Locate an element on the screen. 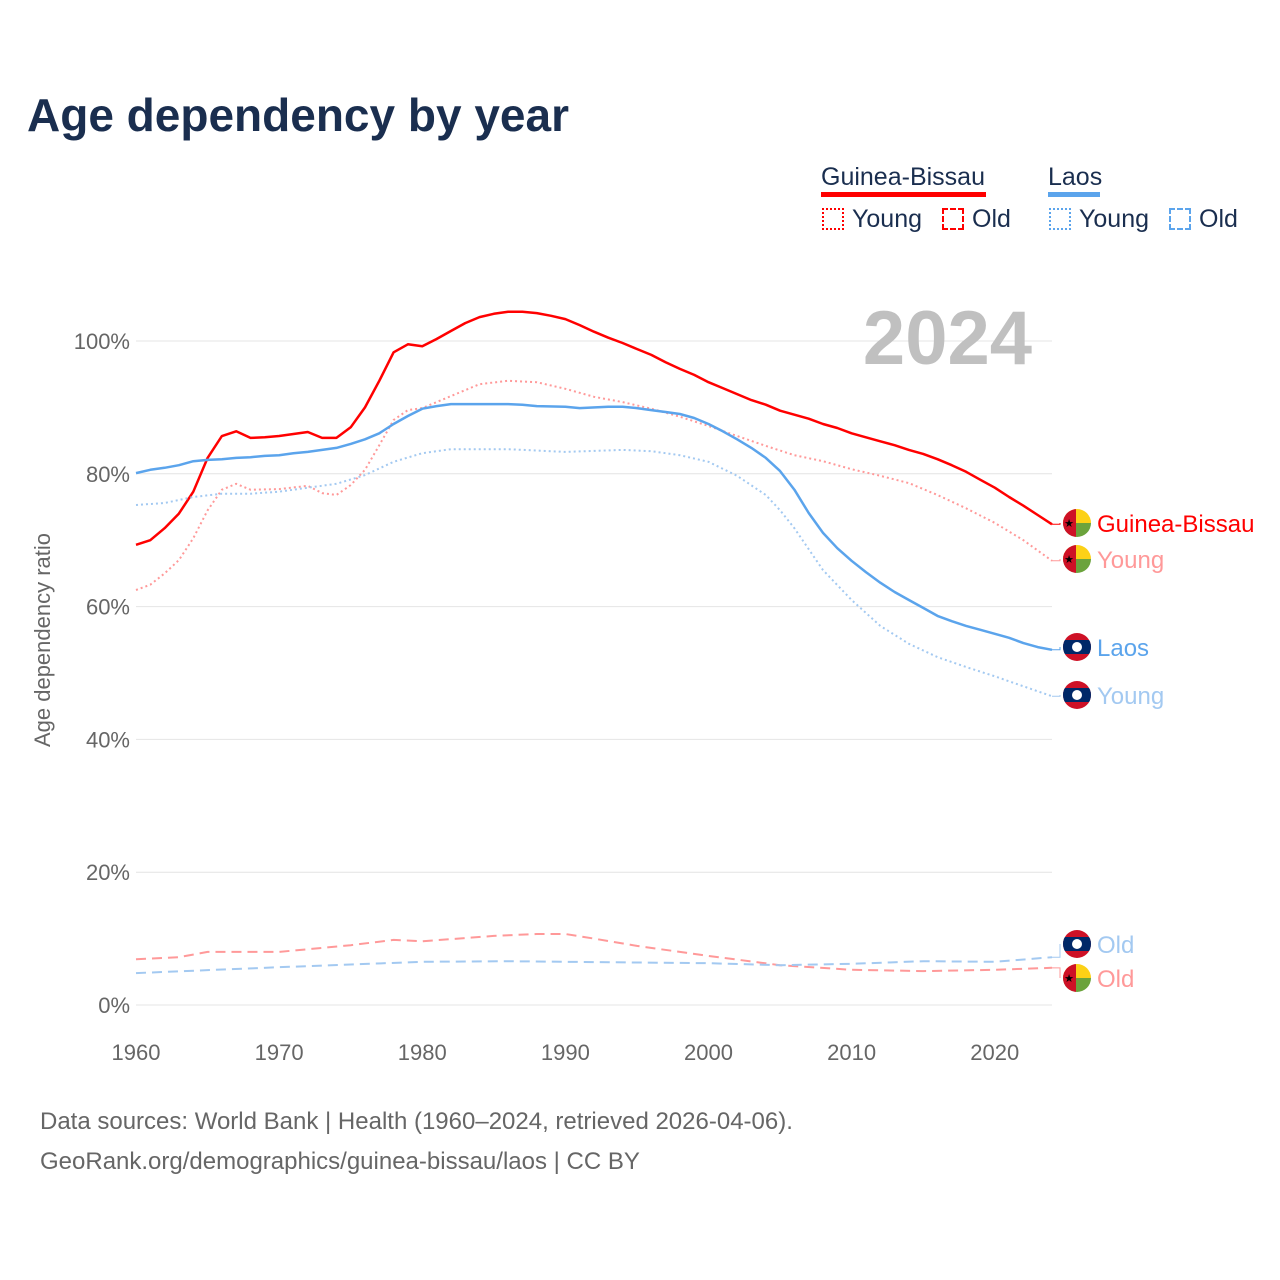 This screenshot has width=1280, height=1280. y-axis-label: Age dependency ratio is located at coordinates (42, 640).